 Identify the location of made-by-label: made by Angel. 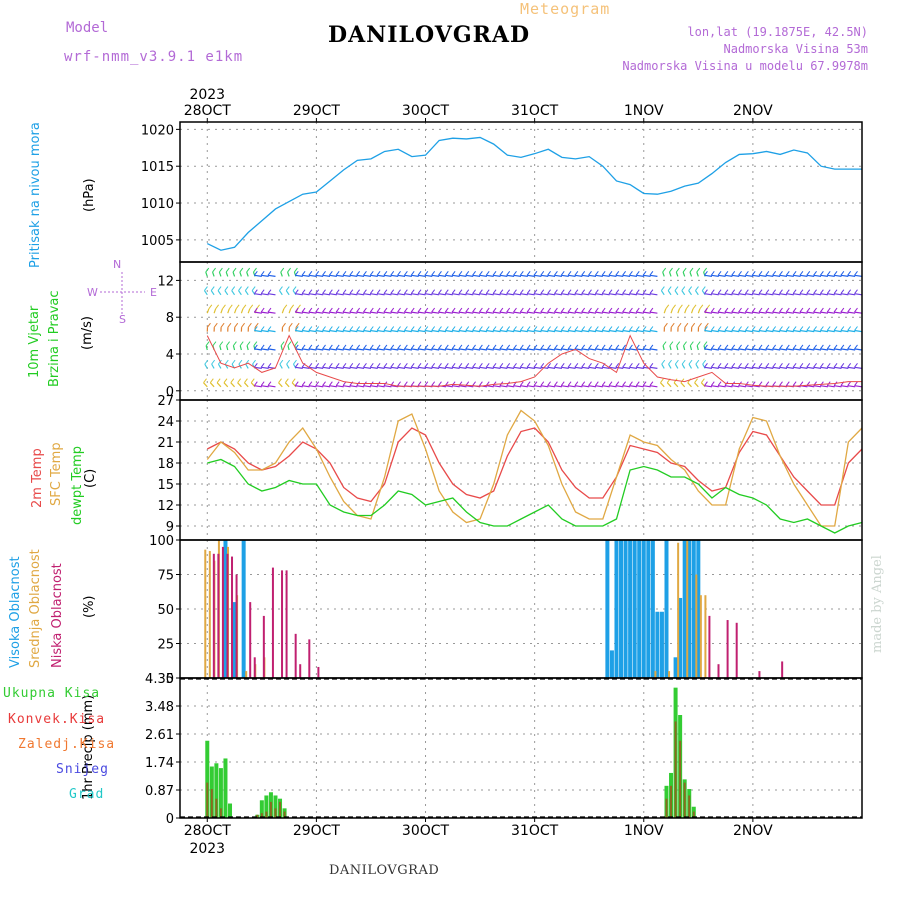
(877, 604).